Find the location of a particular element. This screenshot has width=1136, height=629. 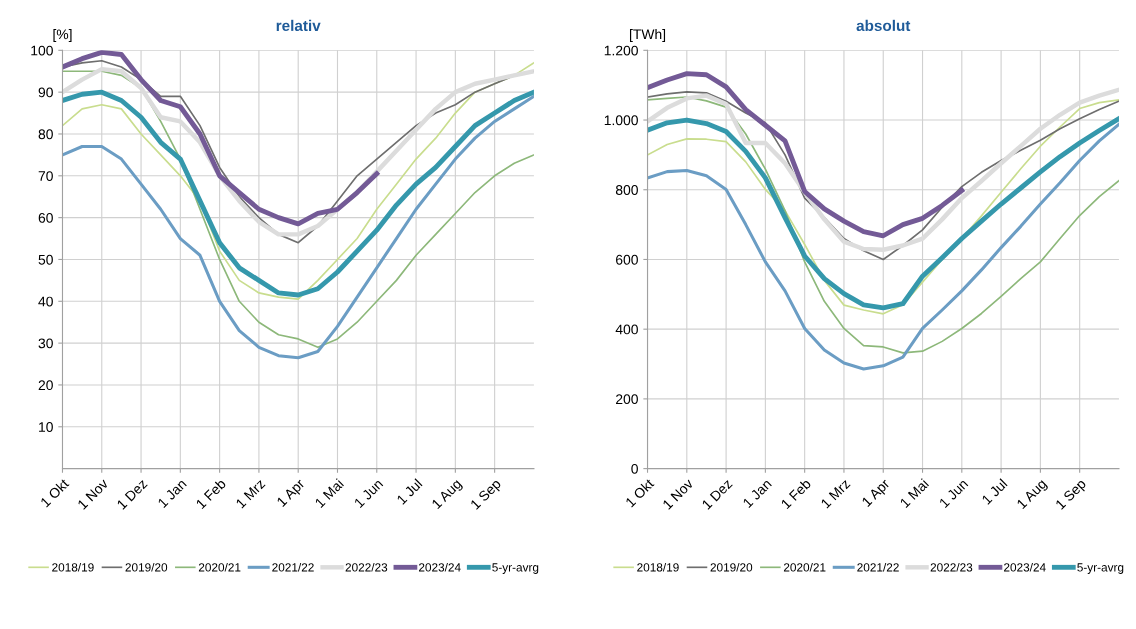

y-tick-label: 100 is located at coordinates (42, 50).